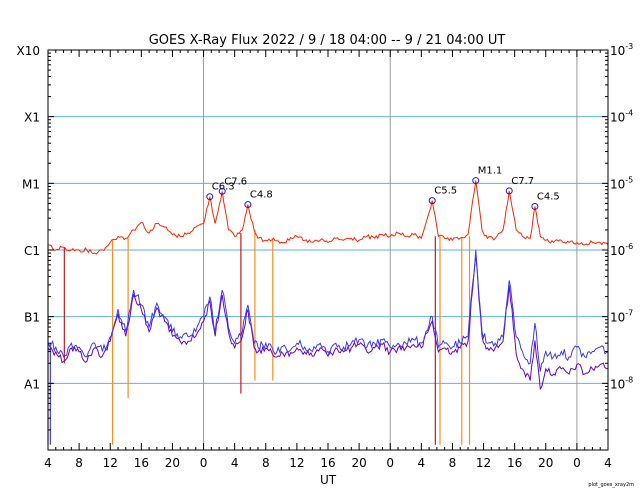 This screenshot has width=640, height=500. Describe the element at coordinates (522, 181) in the screenshot. I see `flare-label-5: C7.7` at that location.